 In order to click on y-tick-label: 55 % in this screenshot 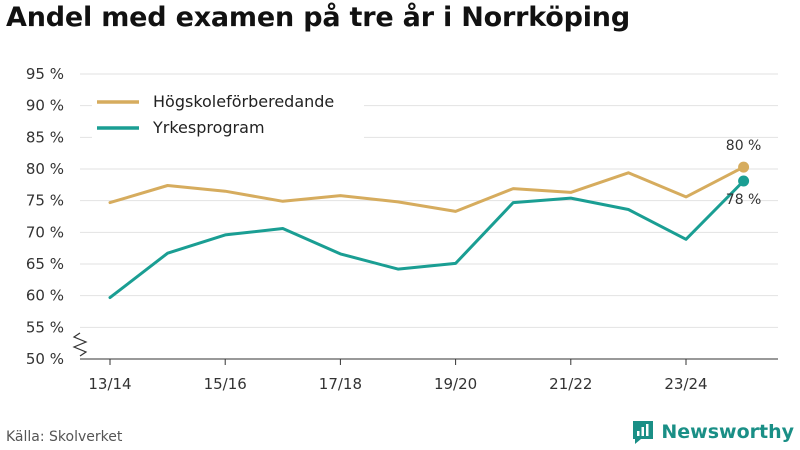, I will do `click(45, 327)`.